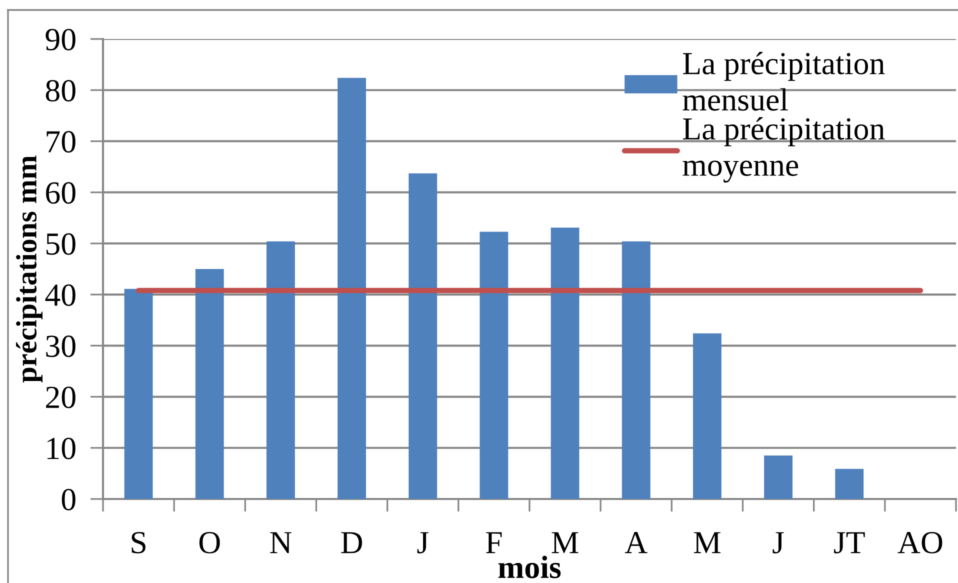 The height and width of the screenshot is (583, 958). Describe the element at coordinates (61, 39) in the screenshot. I see `y-tick-label: 90` at that location.